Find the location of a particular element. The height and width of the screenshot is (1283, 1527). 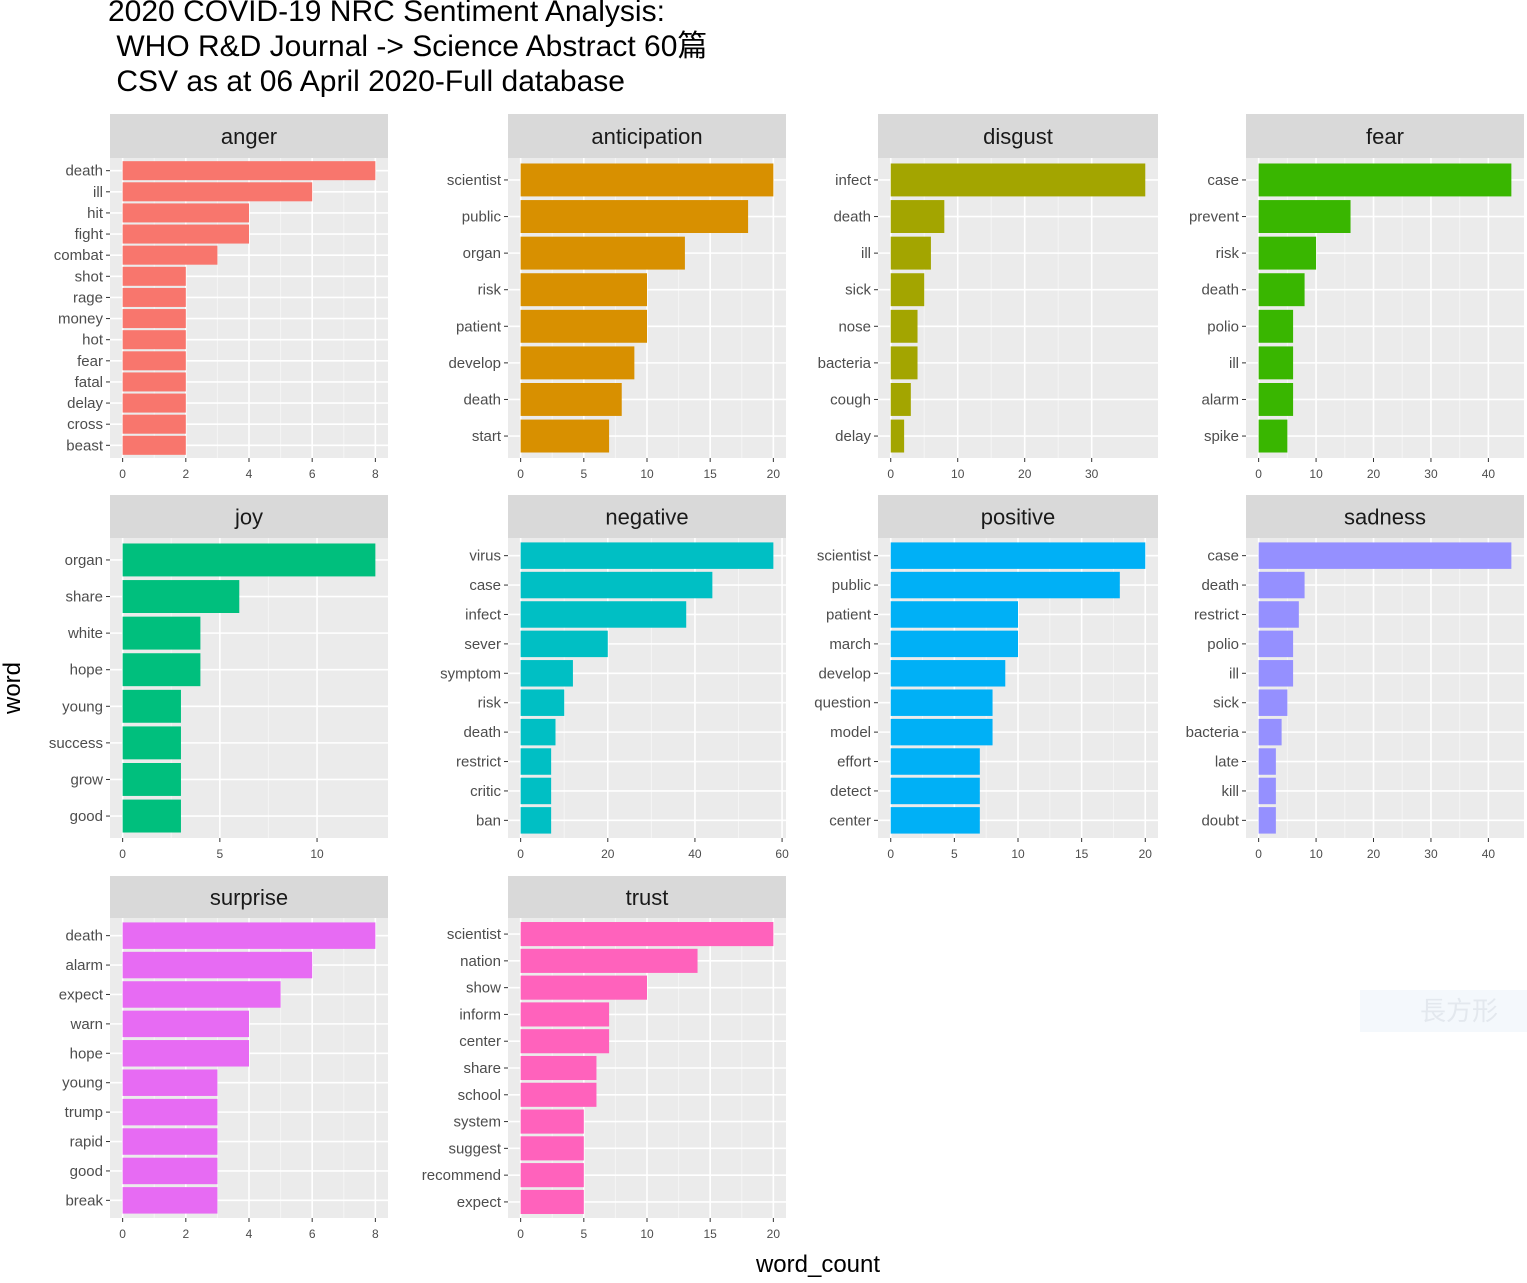

y-tick-label: fear is located at coordinates (90, 361).